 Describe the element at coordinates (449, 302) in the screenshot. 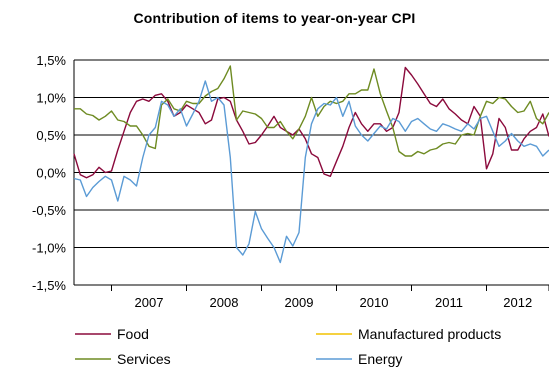

I see `x-tick-label: 2011` at that location.